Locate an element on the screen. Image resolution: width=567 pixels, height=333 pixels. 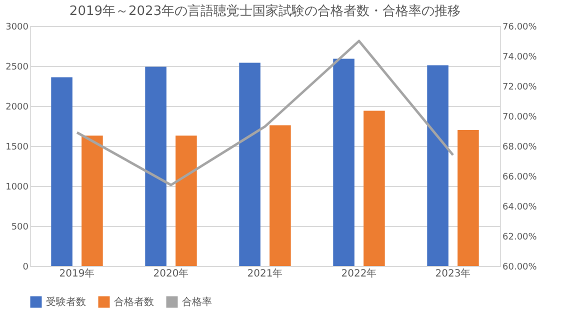
y-tick-label: 1000 is located at coordinates (17, 187).